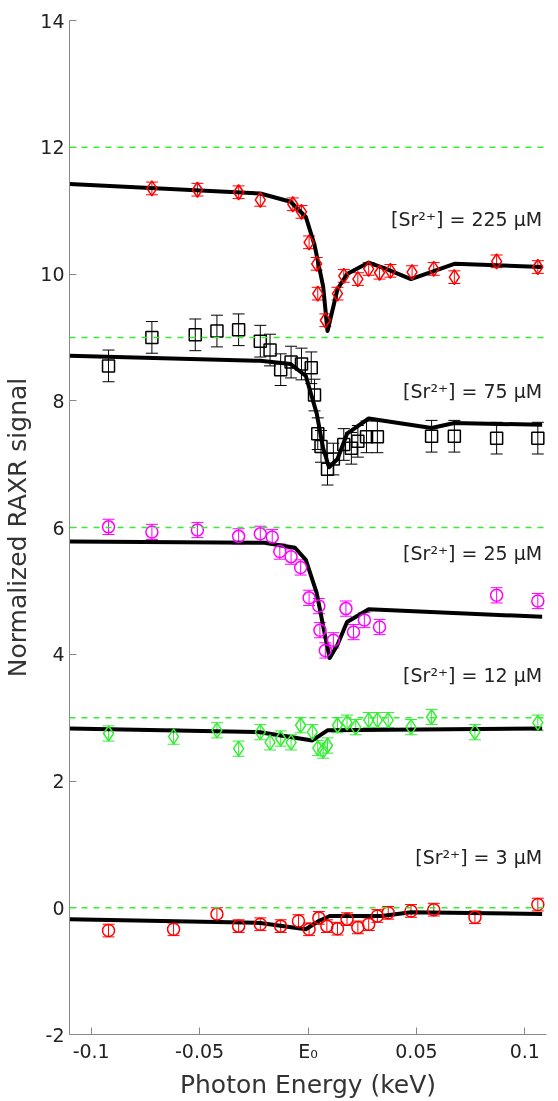 The width and height of the screenshot is (558, 1101). I want to click on y-tick-label: 8, so click(58, 400).